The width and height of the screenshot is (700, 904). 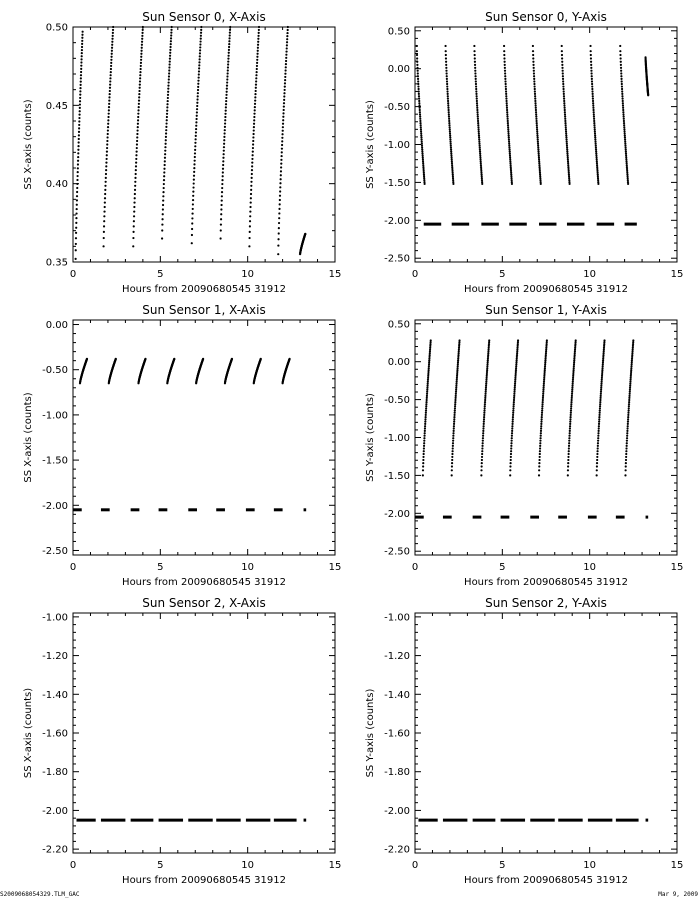 I want to click on y-axis-label: SS X-axis (counts), so click(x=28, y=437).